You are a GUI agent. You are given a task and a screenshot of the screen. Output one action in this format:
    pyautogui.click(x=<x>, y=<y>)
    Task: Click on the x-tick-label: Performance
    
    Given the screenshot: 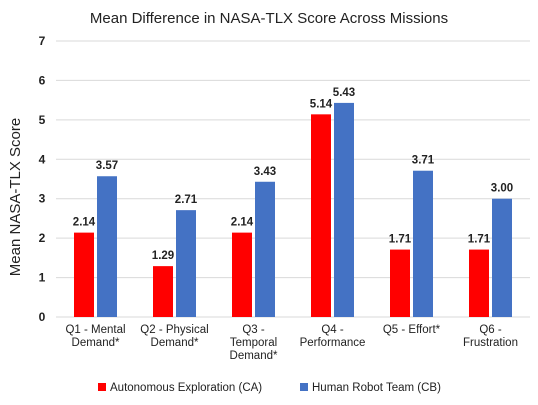 What is the action you would take?
    pyautogui.click(x=333, y=343)
    